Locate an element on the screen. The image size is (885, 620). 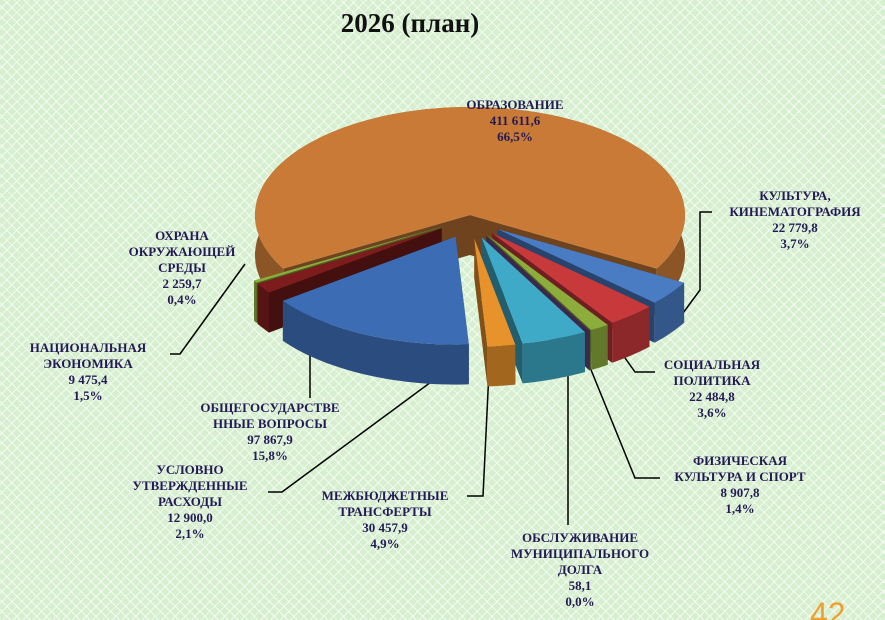
category: МЕЖБЮДЖЕТНЫЕ ТРАНСФЕРТЫ is located at coordinates (385, 503).